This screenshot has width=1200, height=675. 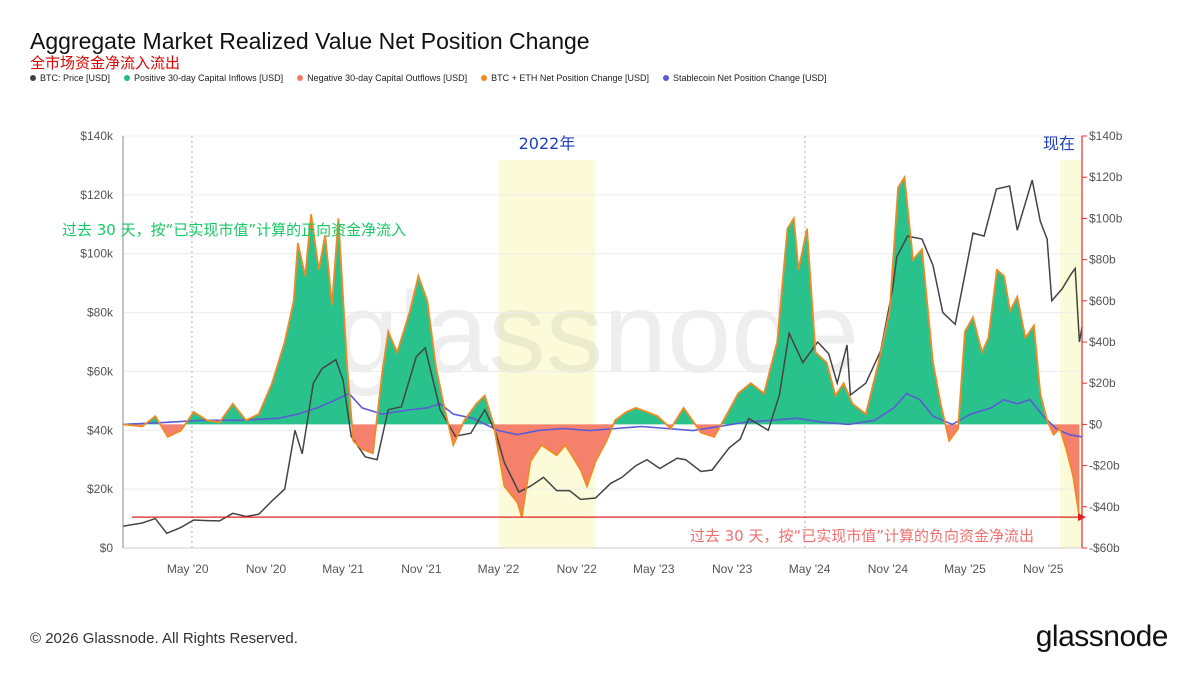 What do you see at coordinates (164, 638) in the screenshot?
I see `copyright: © 2026 Glassnode. All Rights Reserved.` at bounding box center [164, 638].